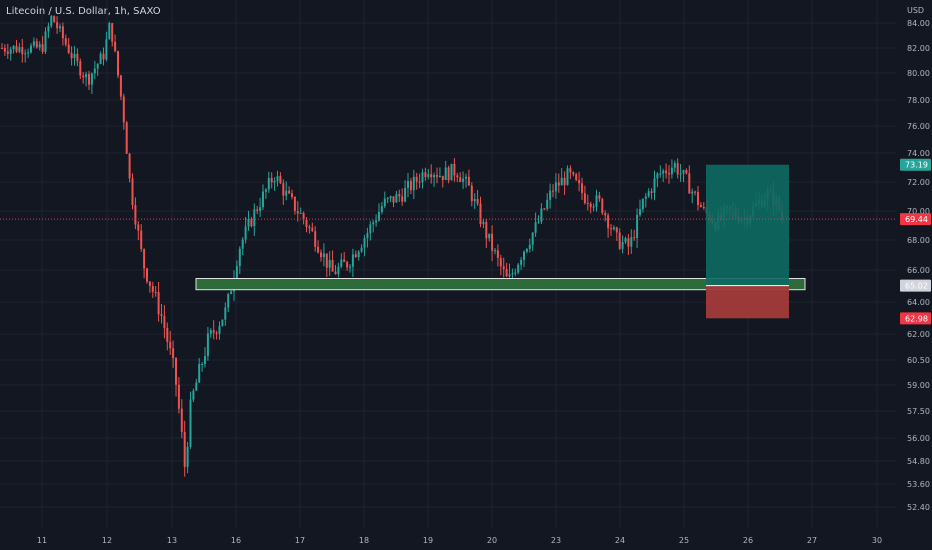 This screenshot has width=932, height=550. Describe the element at coordinates (620, 540) in the screenshot. I see `time-tick-label: 24` at that location.